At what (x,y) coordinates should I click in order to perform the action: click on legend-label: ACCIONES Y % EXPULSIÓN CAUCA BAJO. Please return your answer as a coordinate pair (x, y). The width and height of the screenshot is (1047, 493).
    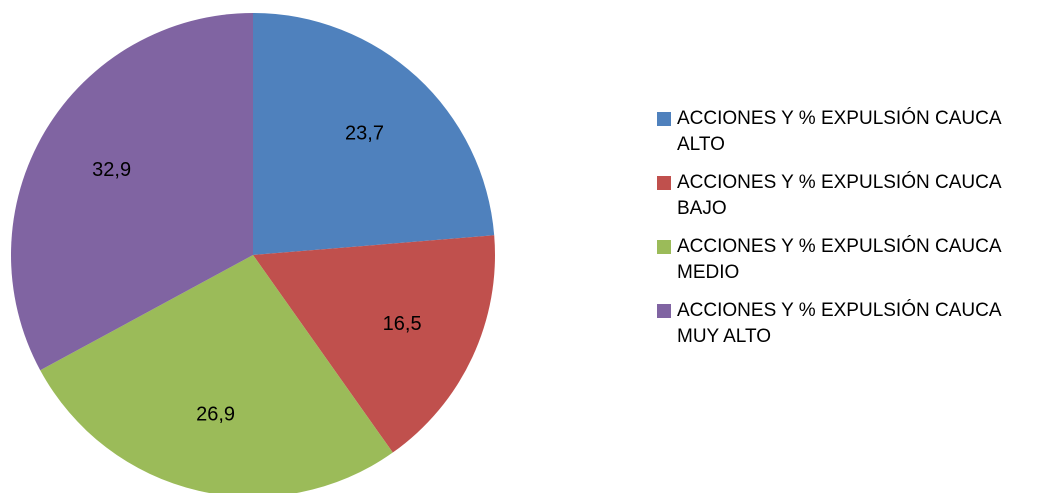
    Looking at the image, I should click on (839, 195).